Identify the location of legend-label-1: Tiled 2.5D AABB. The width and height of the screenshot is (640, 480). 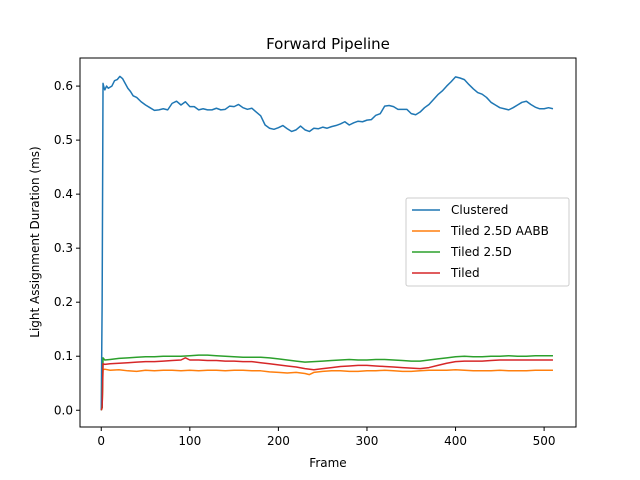
(499, 231).